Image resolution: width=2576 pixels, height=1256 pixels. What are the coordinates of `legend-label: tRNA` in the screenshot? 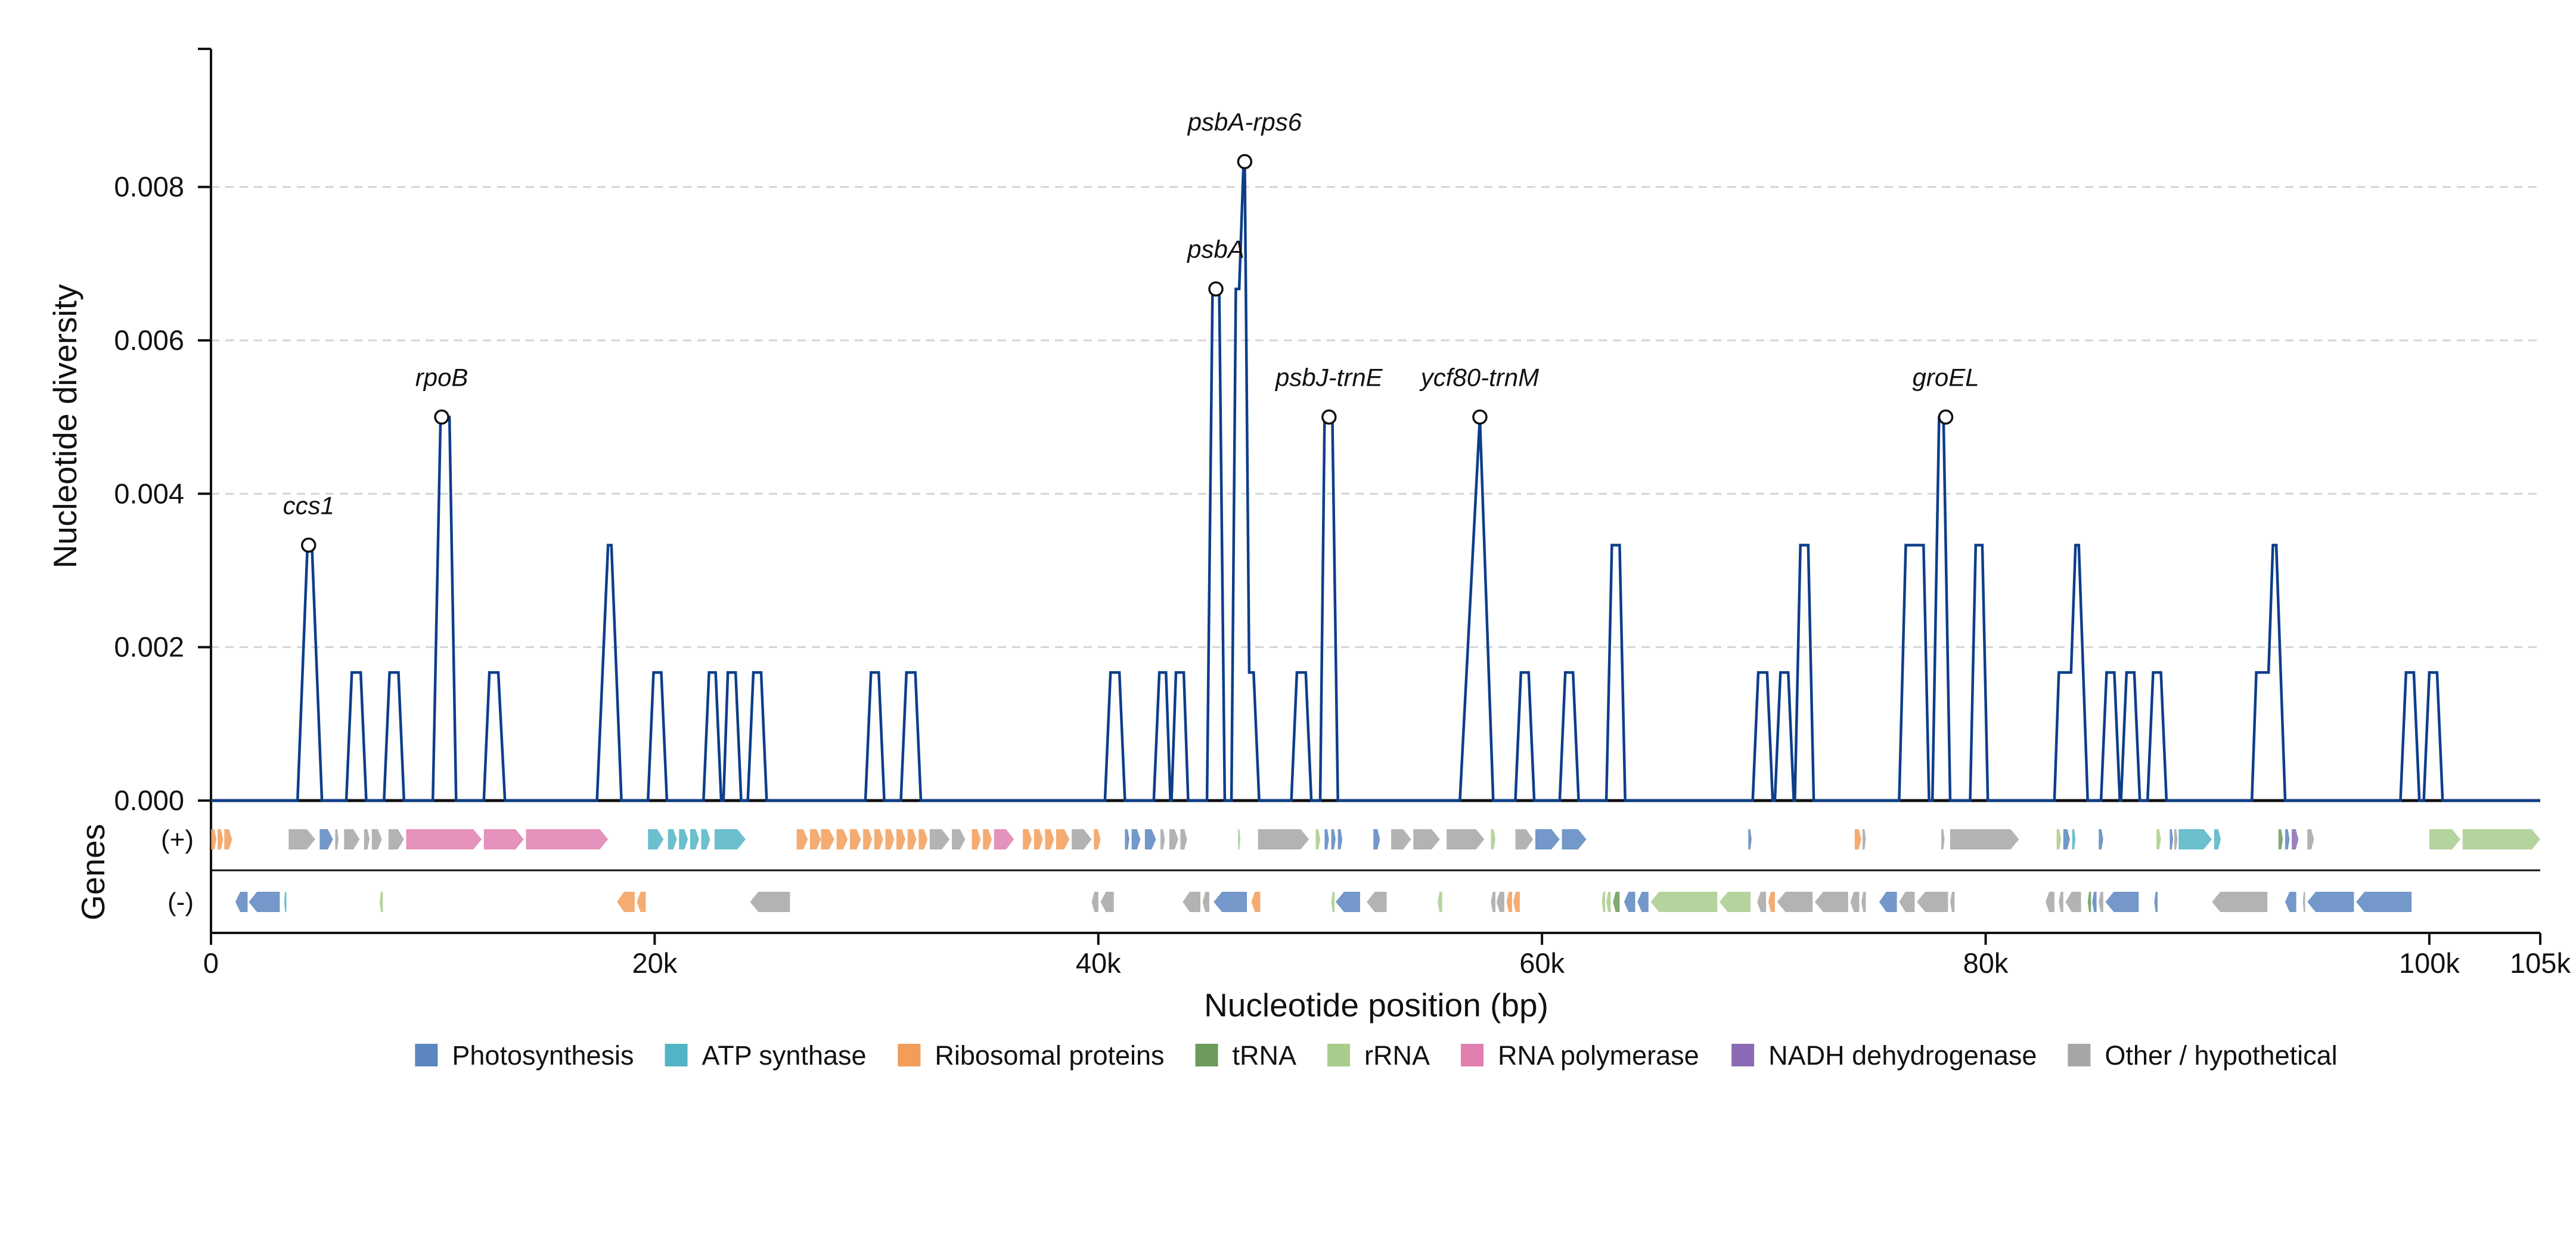 It's located at (1265, 1055).